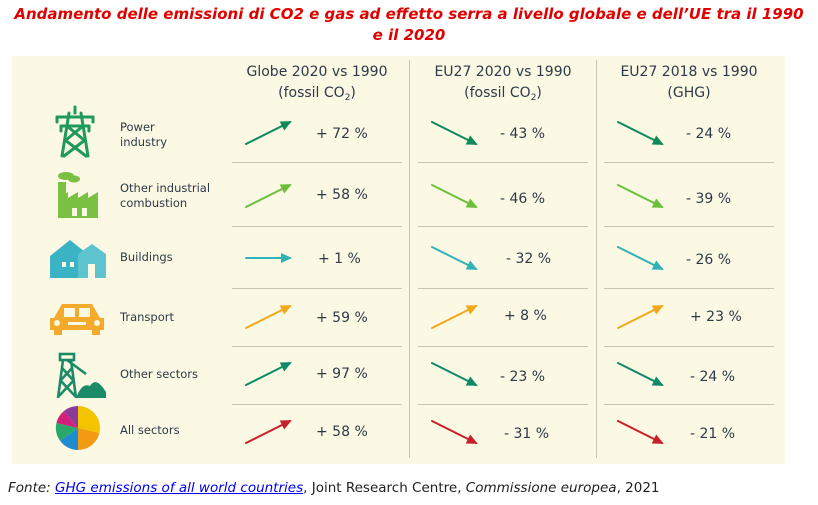  I want to click on column-header-line: Globe 2020 vs 1990, so click(317, 72).